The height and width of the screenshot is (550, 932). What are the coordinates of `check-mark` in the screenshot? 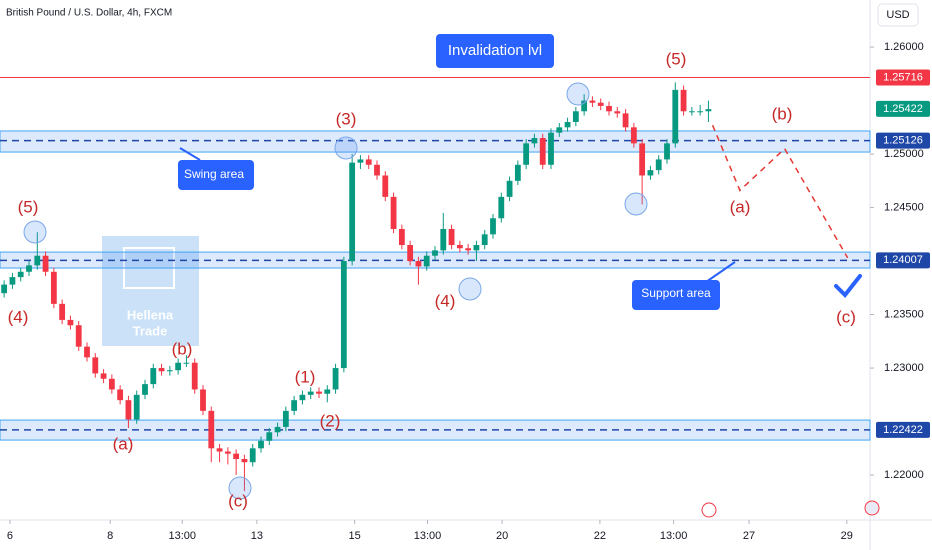 It's located at (848, 286).